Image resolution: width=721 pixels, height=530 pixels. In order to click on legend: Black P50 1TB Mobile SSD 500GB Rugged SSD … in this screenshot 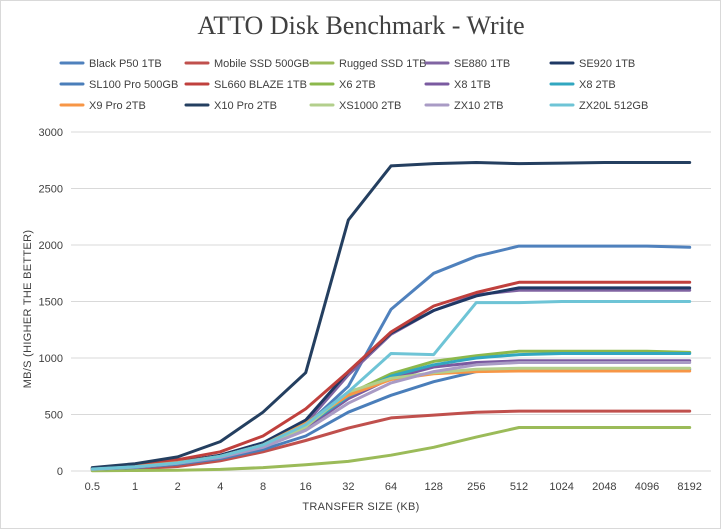, I will do `click(353, 85)`.